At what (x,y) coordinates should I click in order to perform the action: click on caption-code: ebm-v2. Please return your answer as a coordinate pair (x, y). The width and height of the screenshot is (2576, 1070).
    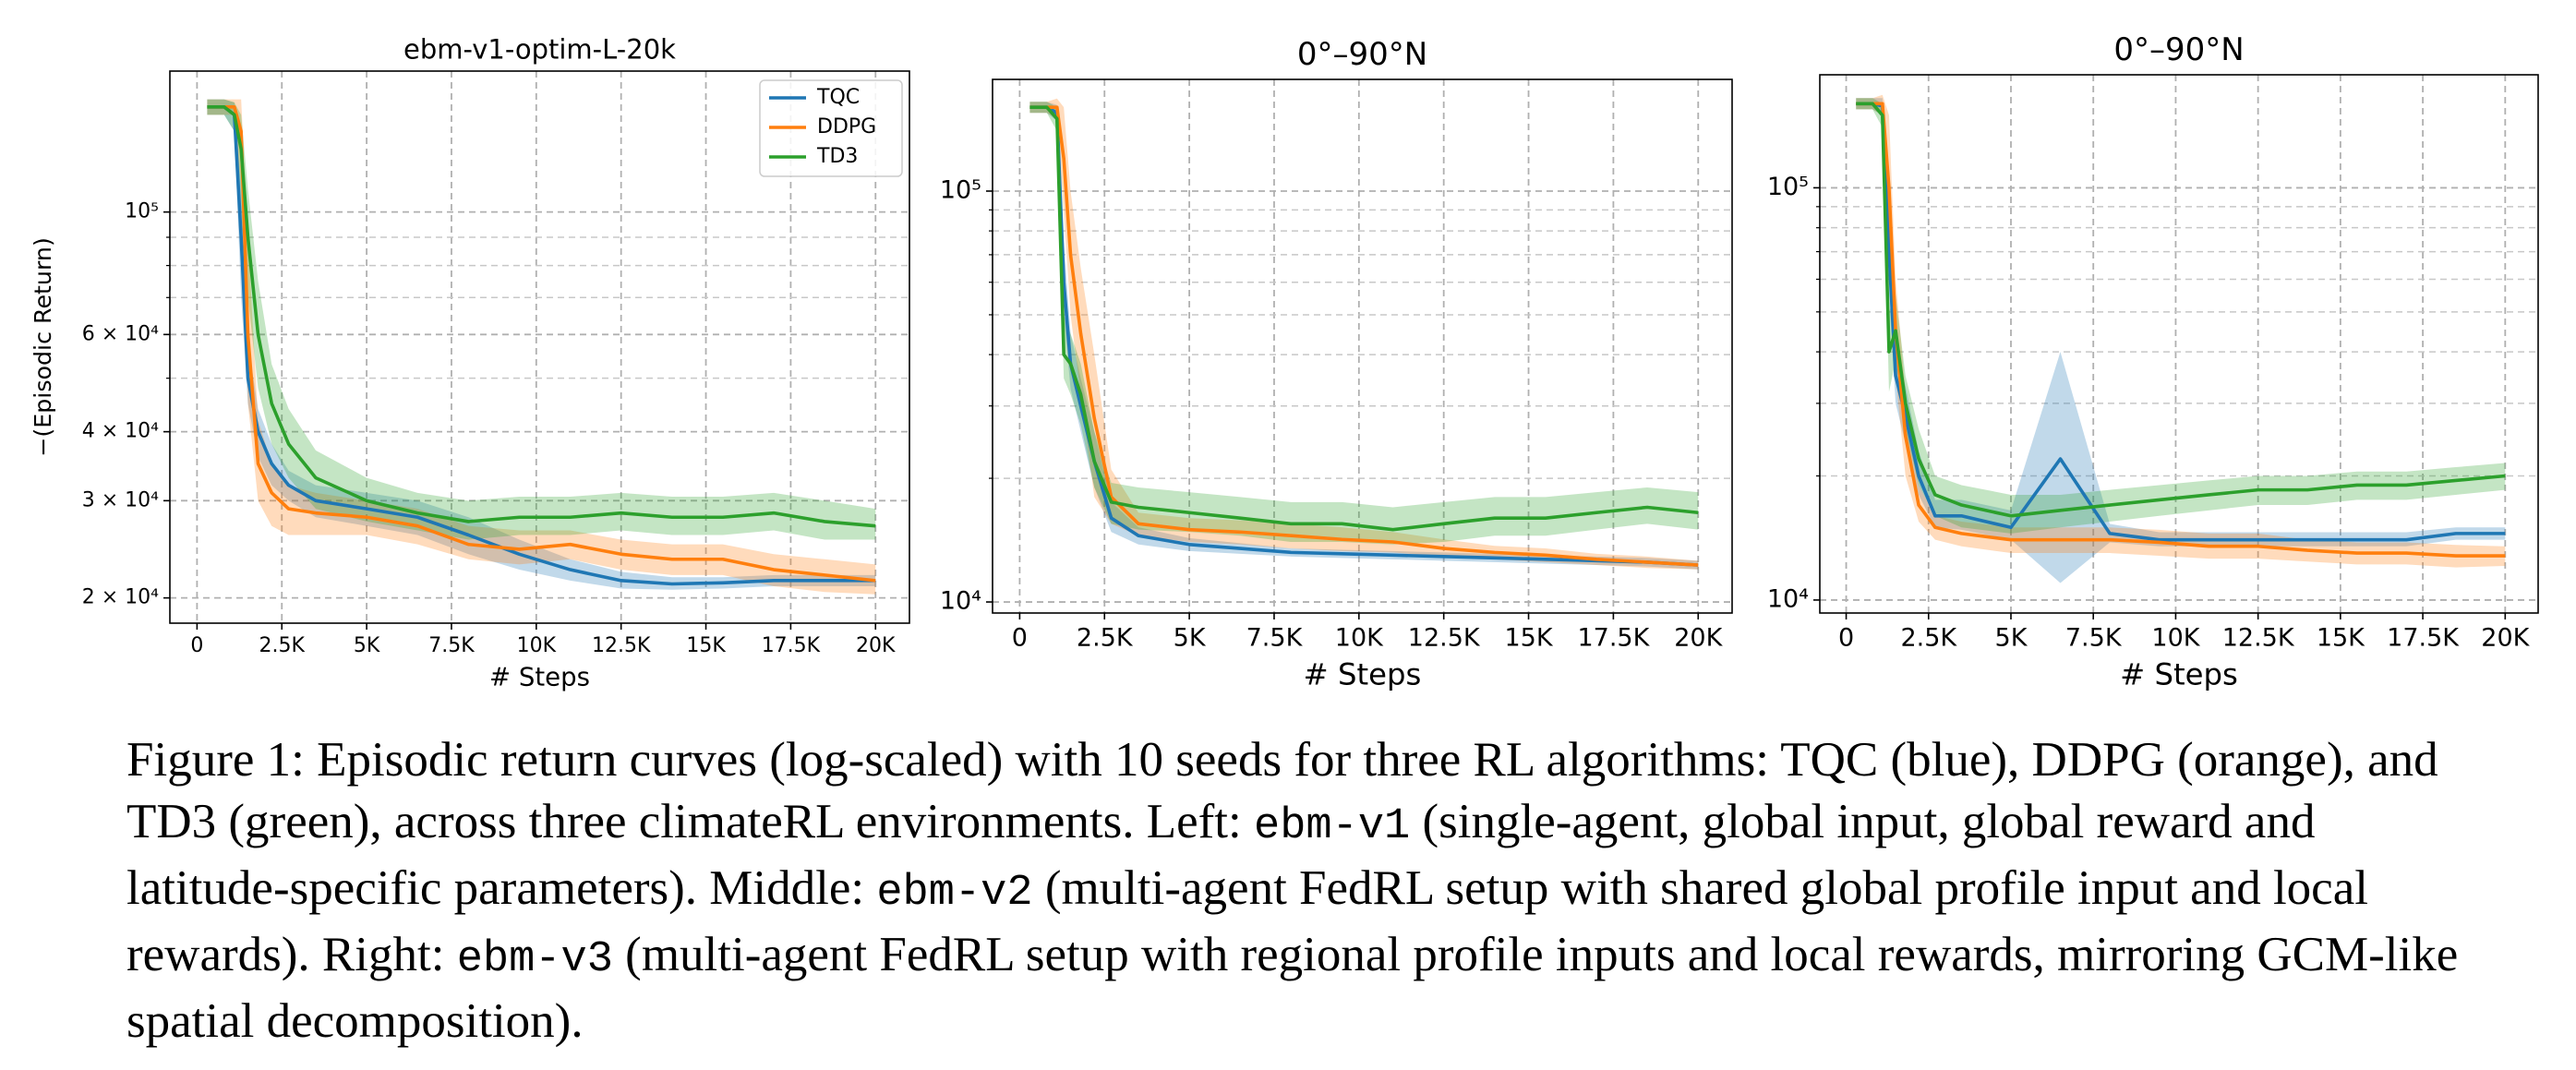
    Looking at the image, I should click on (954, 894).